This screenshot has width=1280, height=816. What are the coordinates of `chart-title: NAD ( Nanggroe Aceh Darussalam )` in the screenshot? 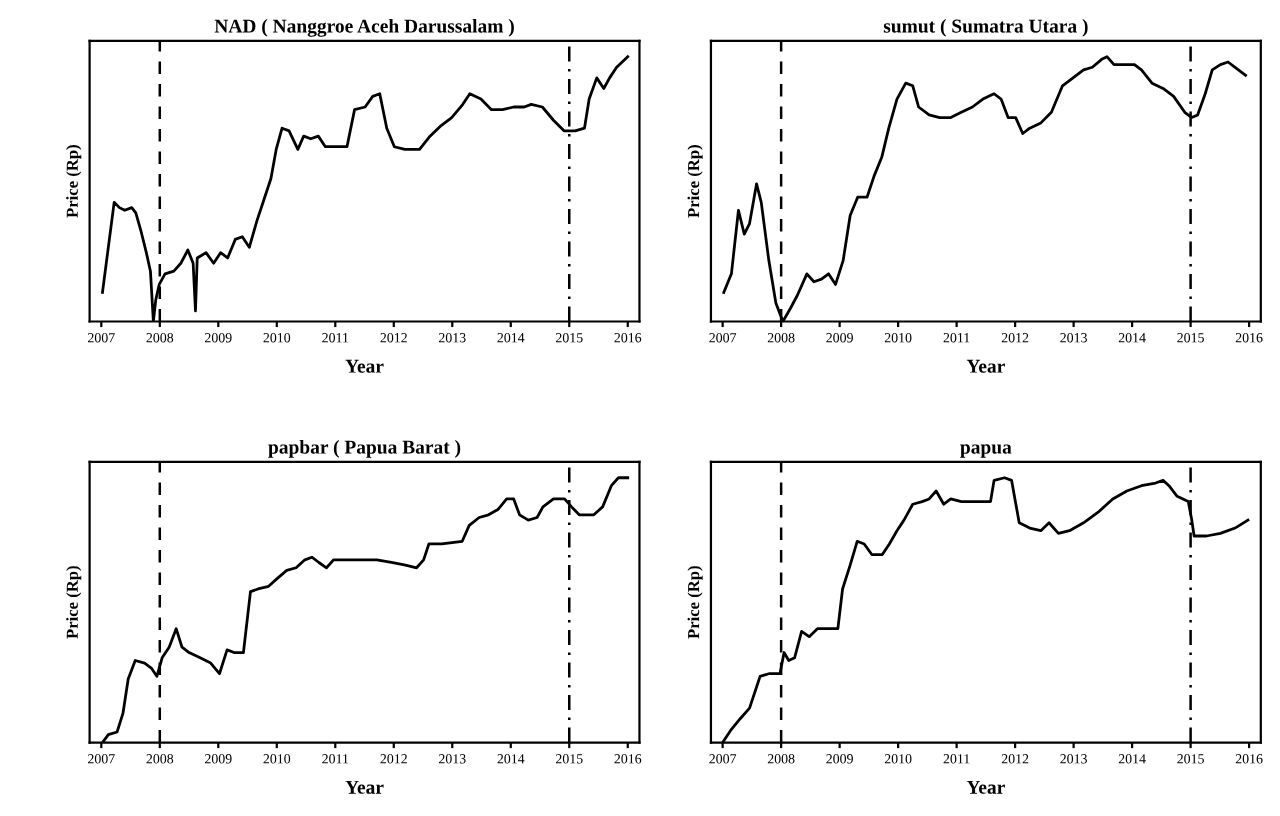 It's located at (364, 27).